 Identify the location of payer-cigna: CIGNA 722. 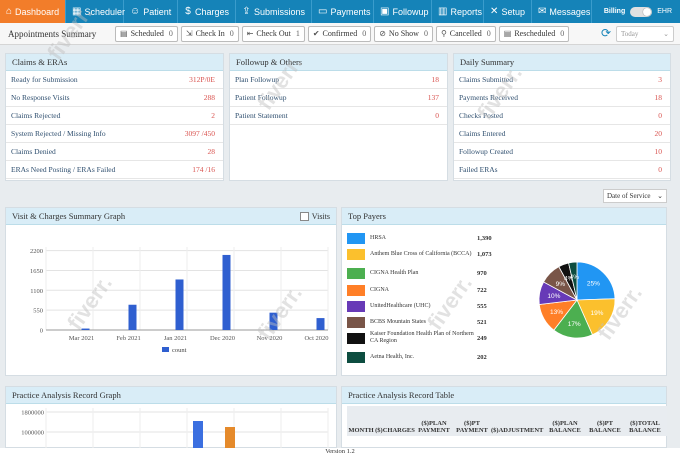
(417, 290).